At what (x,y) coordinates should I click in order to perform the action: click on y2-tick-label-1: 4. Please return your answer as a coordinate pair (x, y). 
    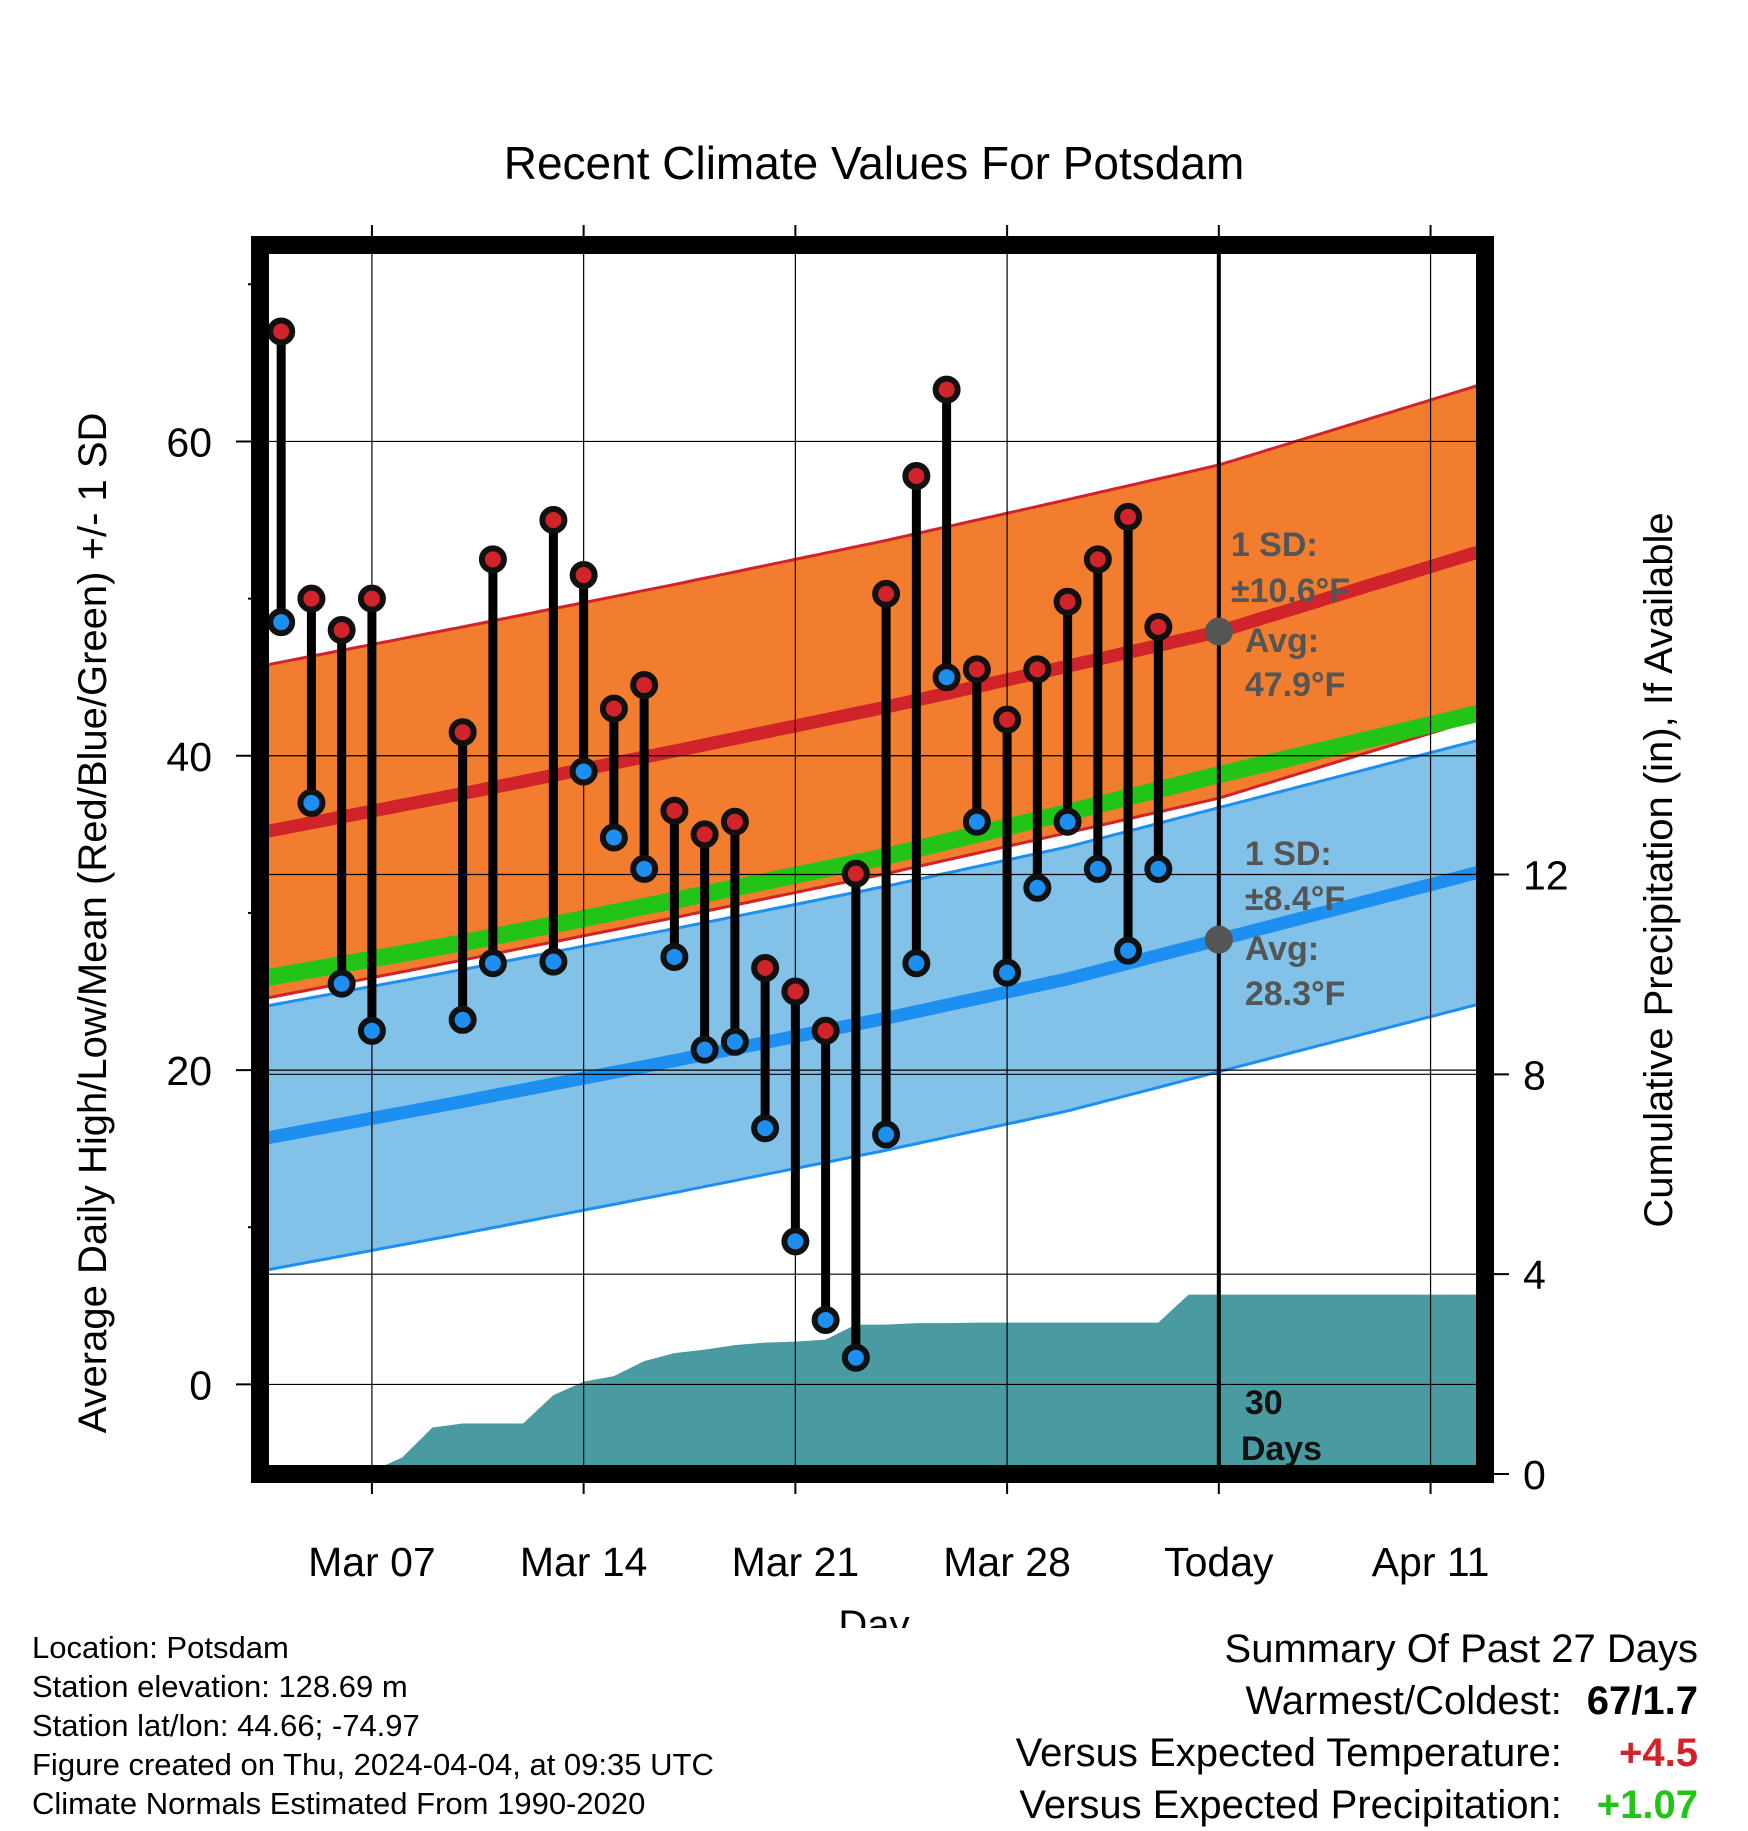
    Looking at the image, I should click on (1534, 1275).